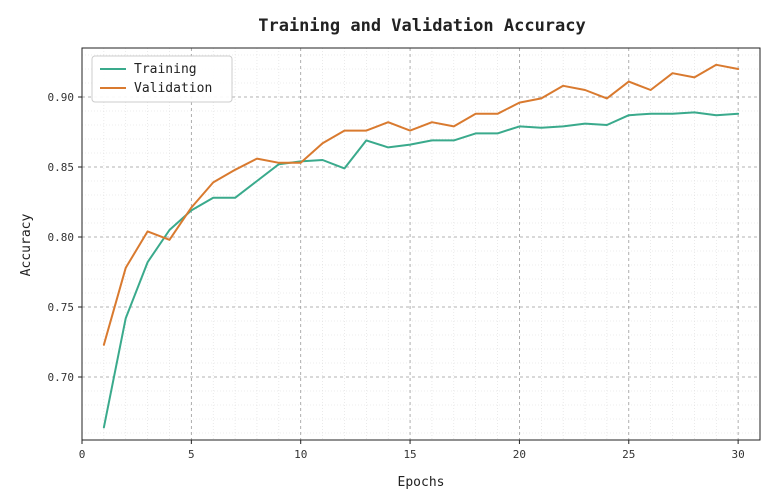 The width and height of the screenshot is (778, 501). Describe the element at coordinates (165, 69) in the screenshot. I see `legend-label: Training` at that location.